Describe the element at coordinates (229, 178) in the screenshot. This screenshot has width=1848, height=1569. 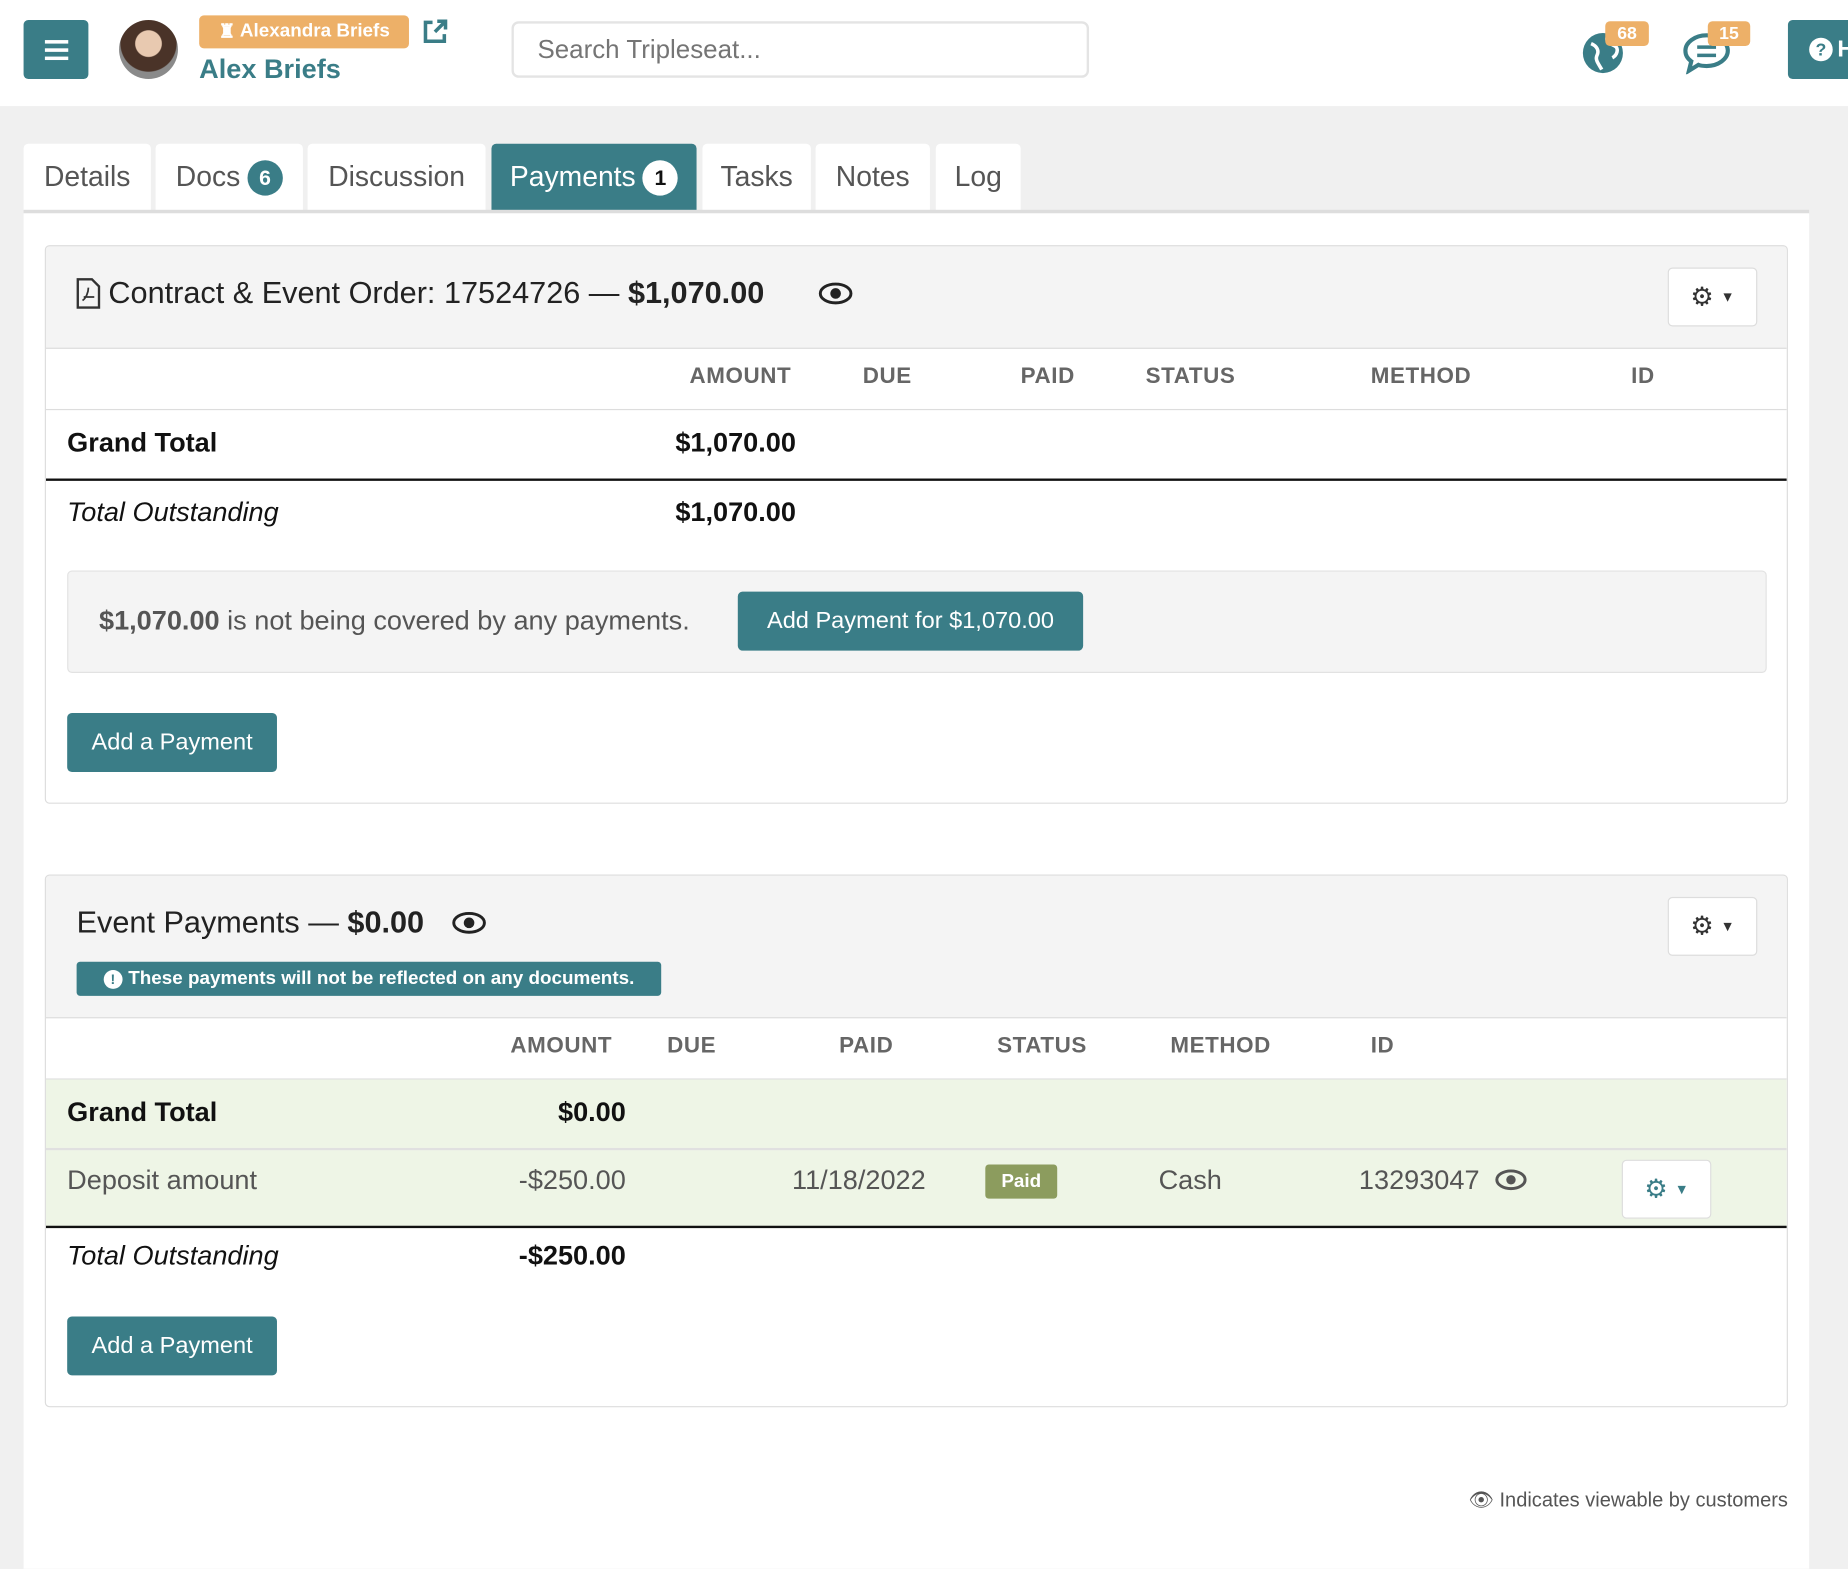
I see `tab-docs: Docs 6` at that location.